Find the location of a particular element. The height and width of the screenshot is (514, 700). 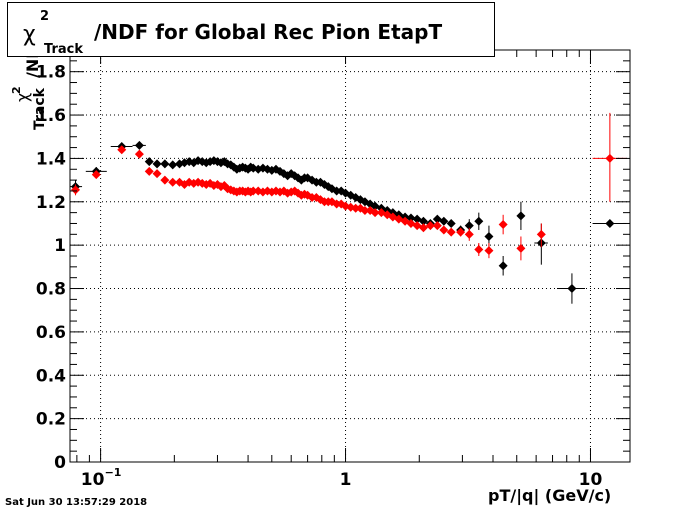

page-title: /NDF for Global Rec Pion EtapT is located at coordinates (268, 32).